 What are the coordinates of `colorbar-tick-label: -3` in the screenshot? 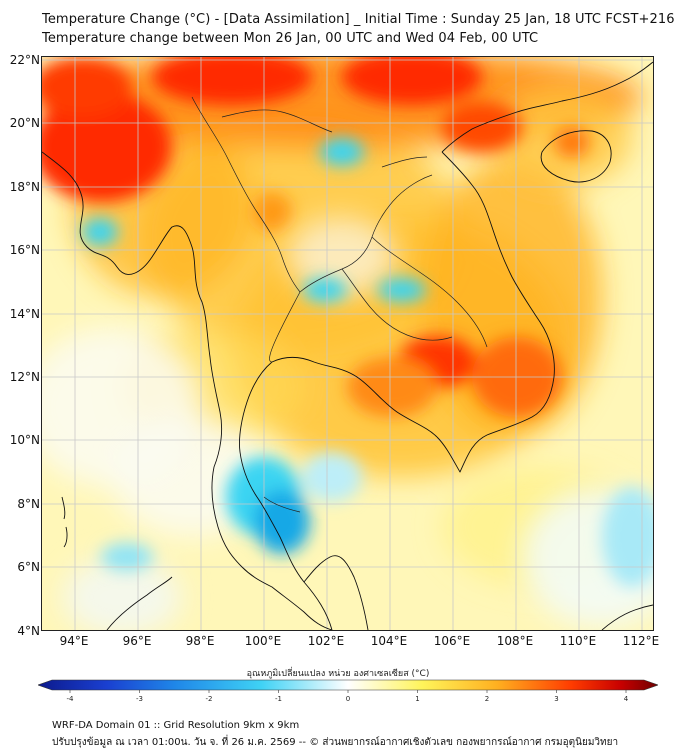 It's located at (139, 699).